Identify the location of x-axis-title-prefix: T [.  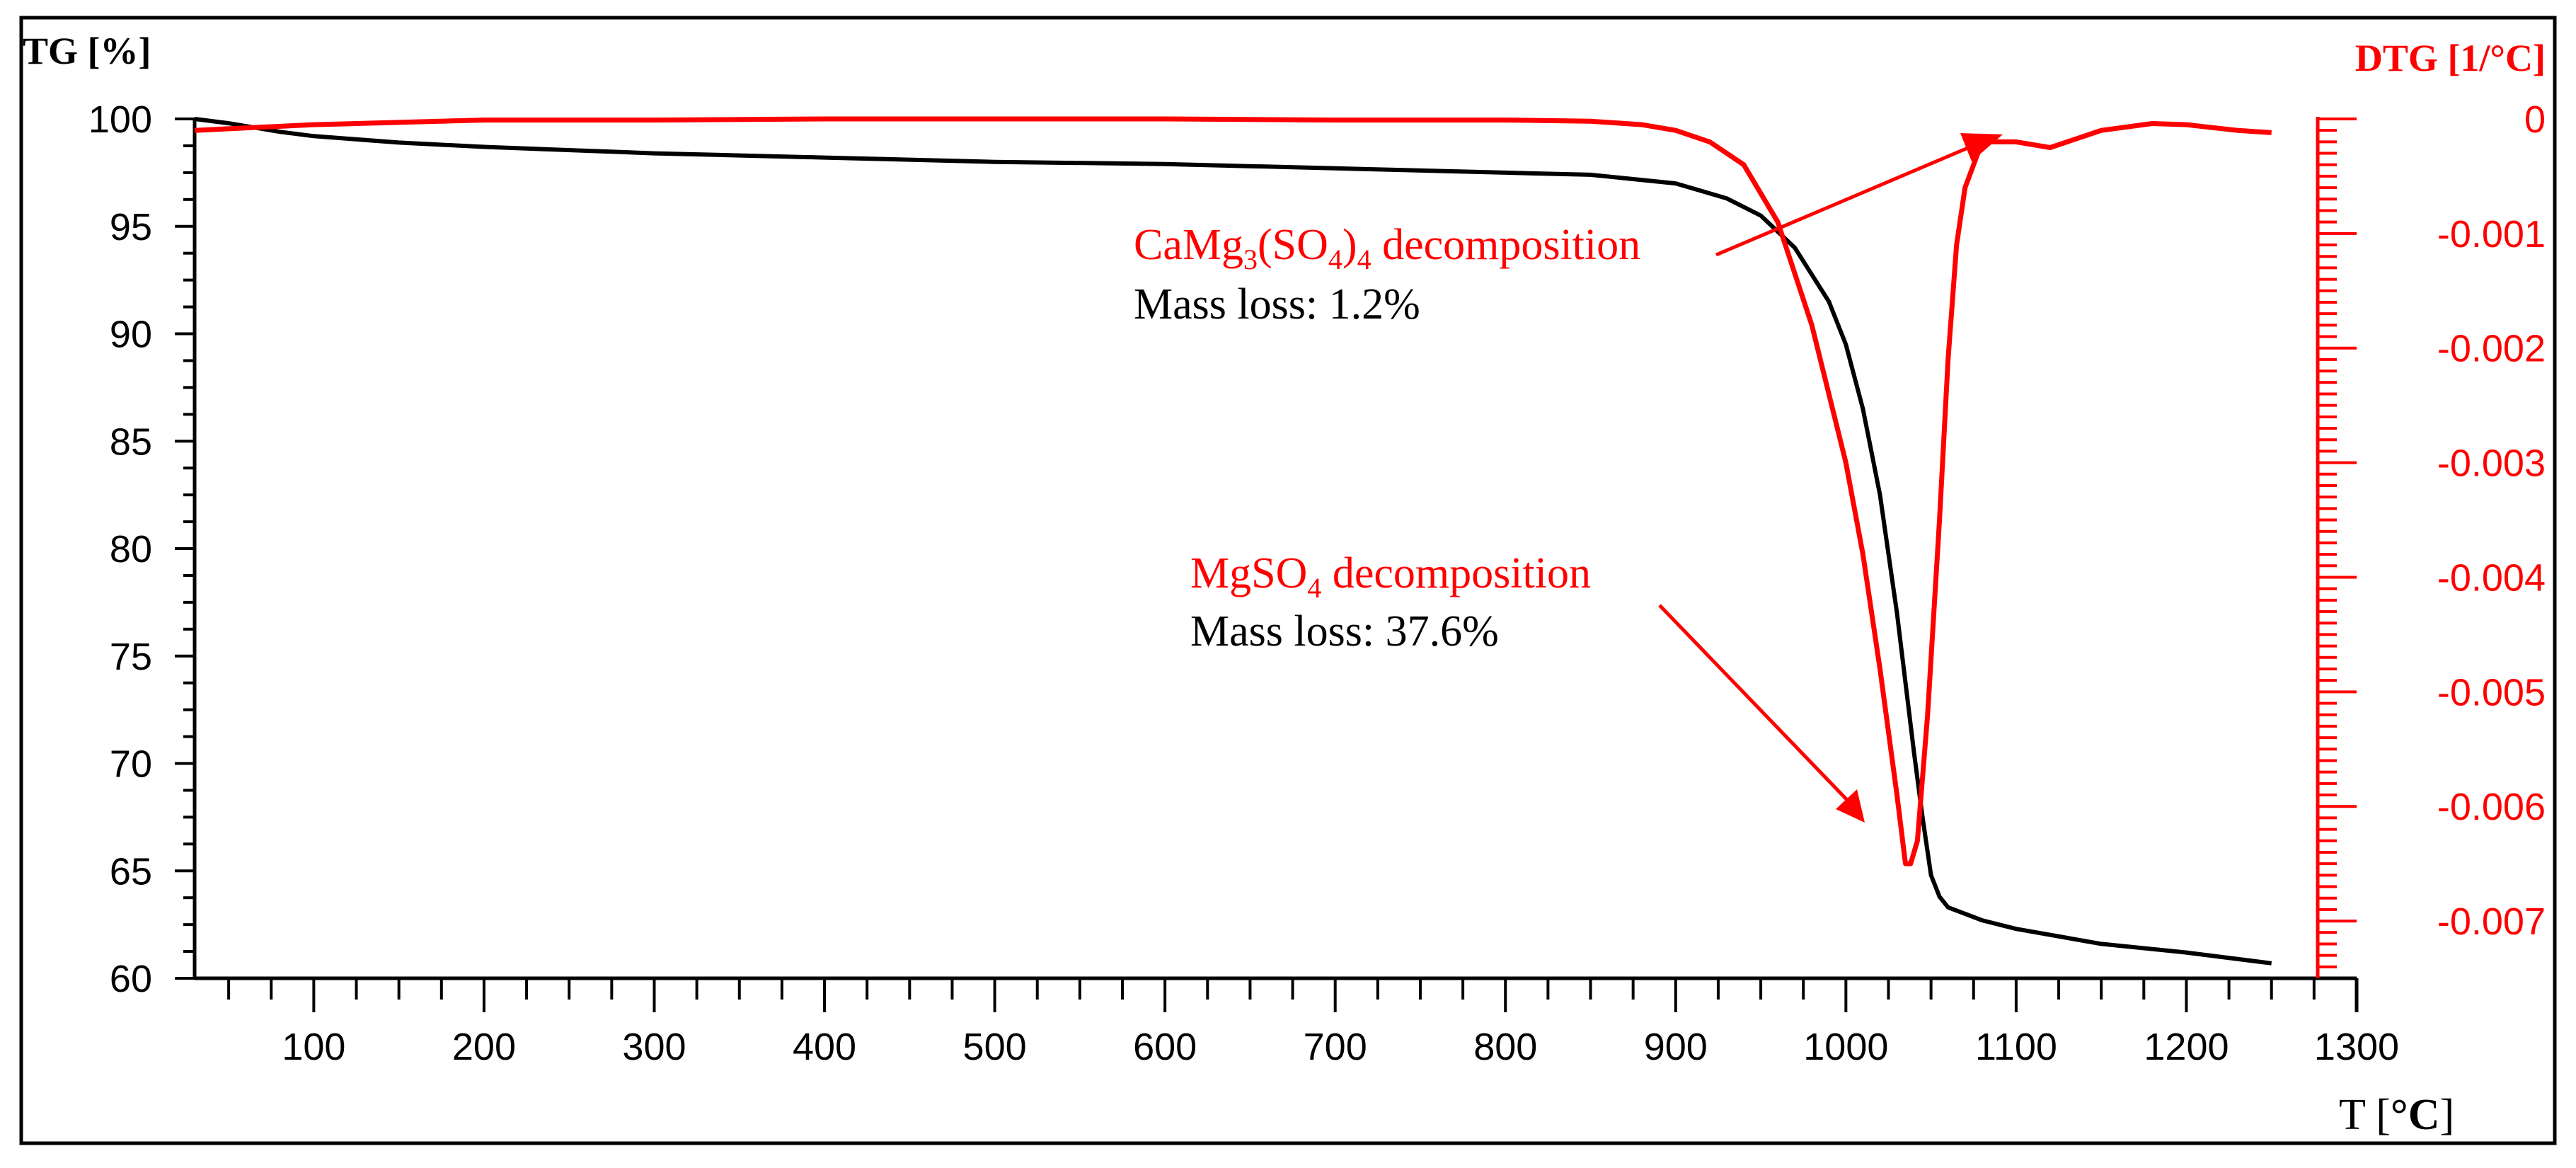
(2365, 1115).